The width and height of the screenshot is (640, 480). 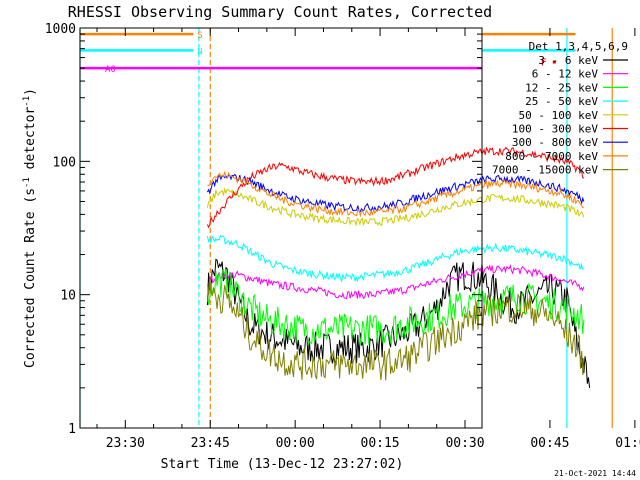 I want to click on legend-label-0: 3 - 6 keV, so click(x=568, y=60).